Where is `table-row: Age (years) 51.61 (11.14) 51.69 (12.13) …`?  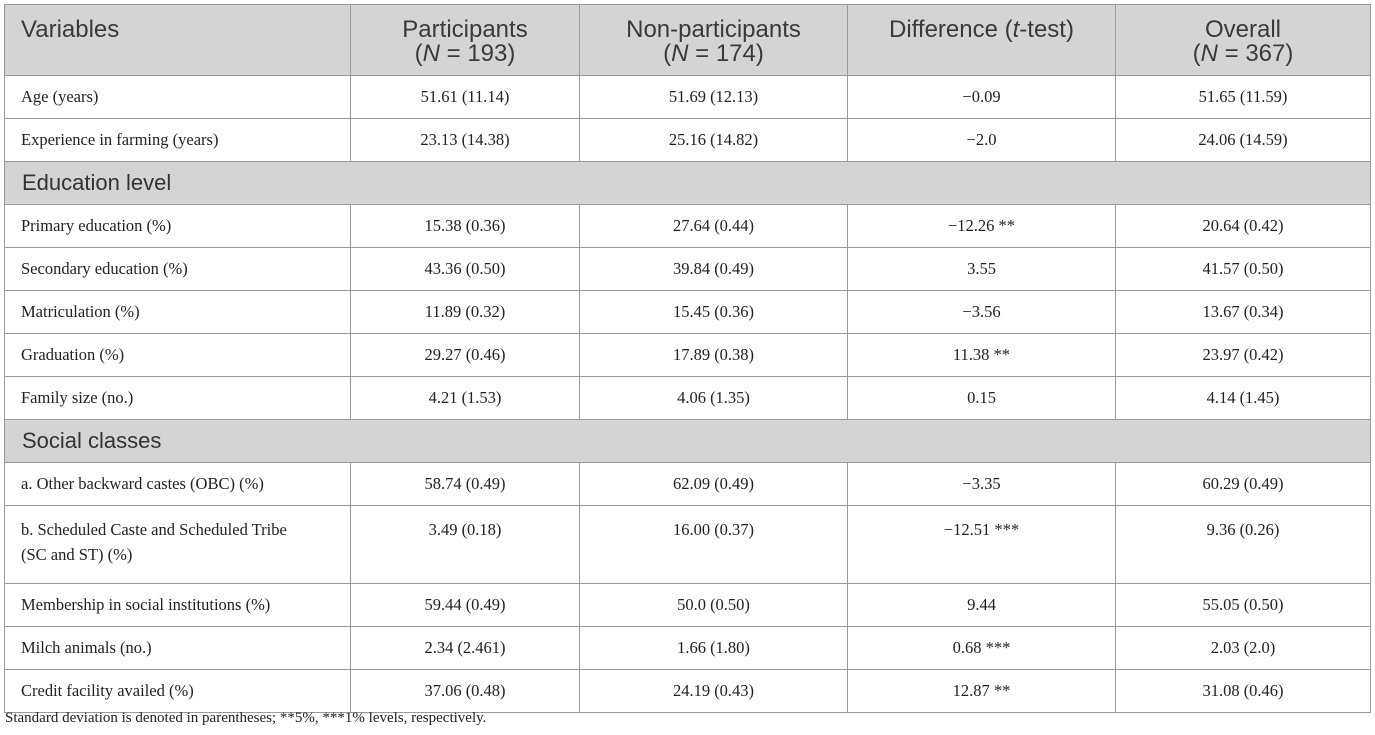 table-row: Age (years) 51.61 (11.14) 51.69 (12.13) … is located at coordinates (687, 97).